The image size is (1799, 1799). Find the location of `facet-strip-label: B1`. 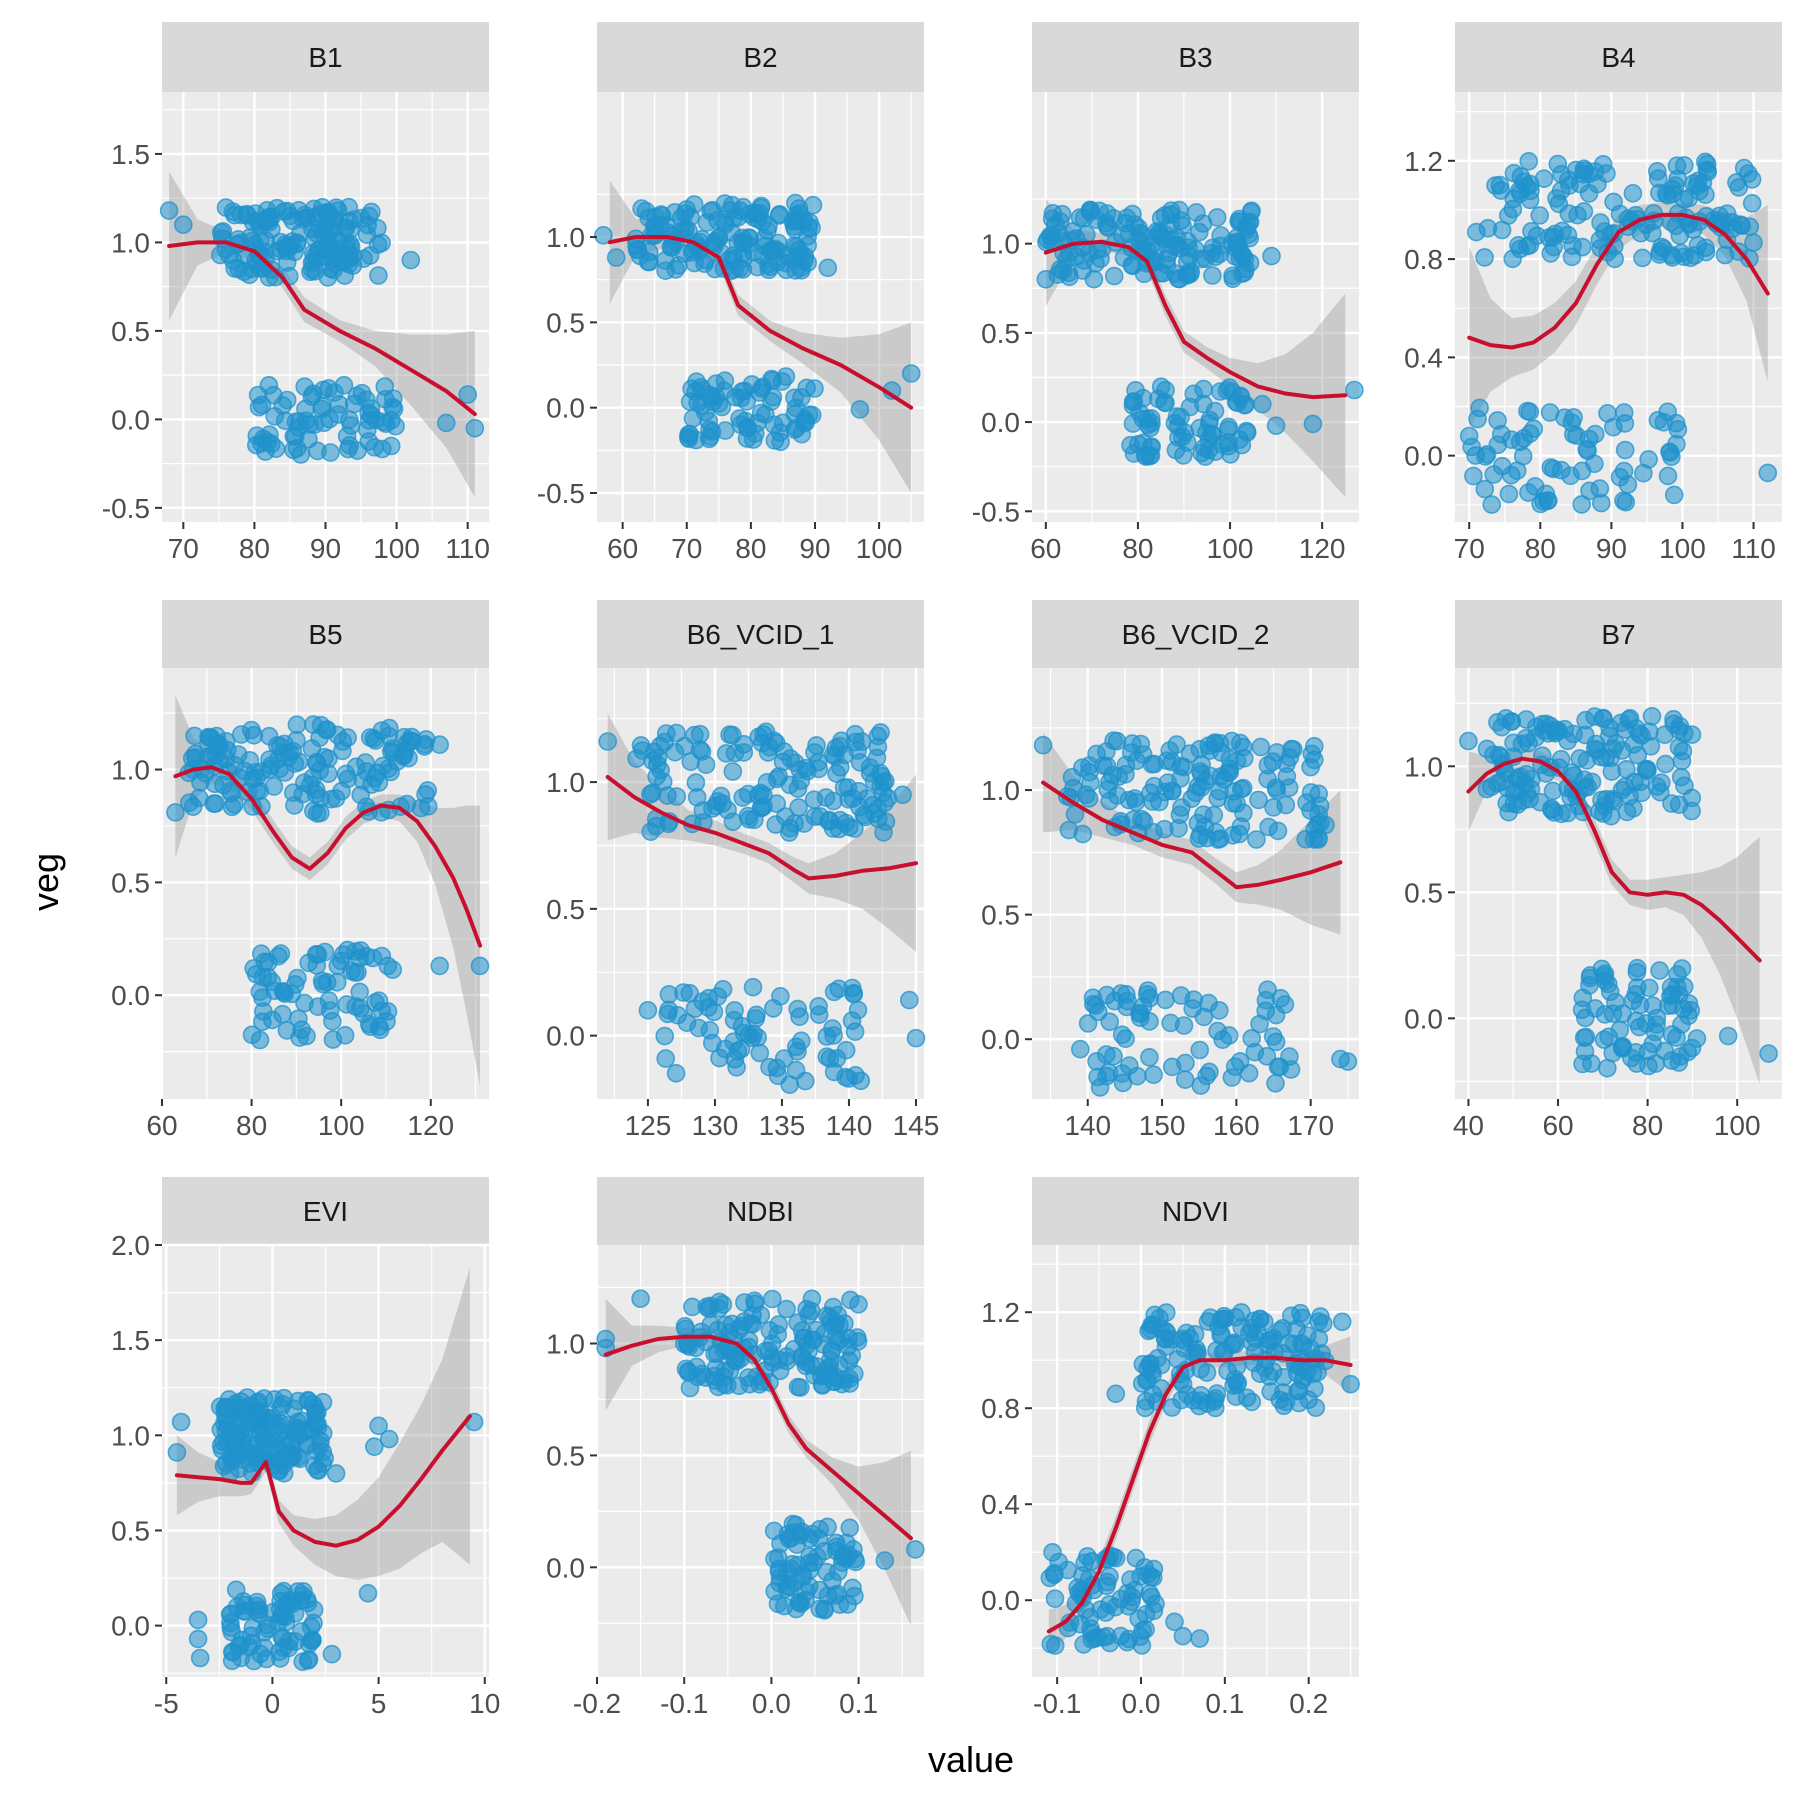

facet-strip-label: B1 is located at coordinates (325, 57).